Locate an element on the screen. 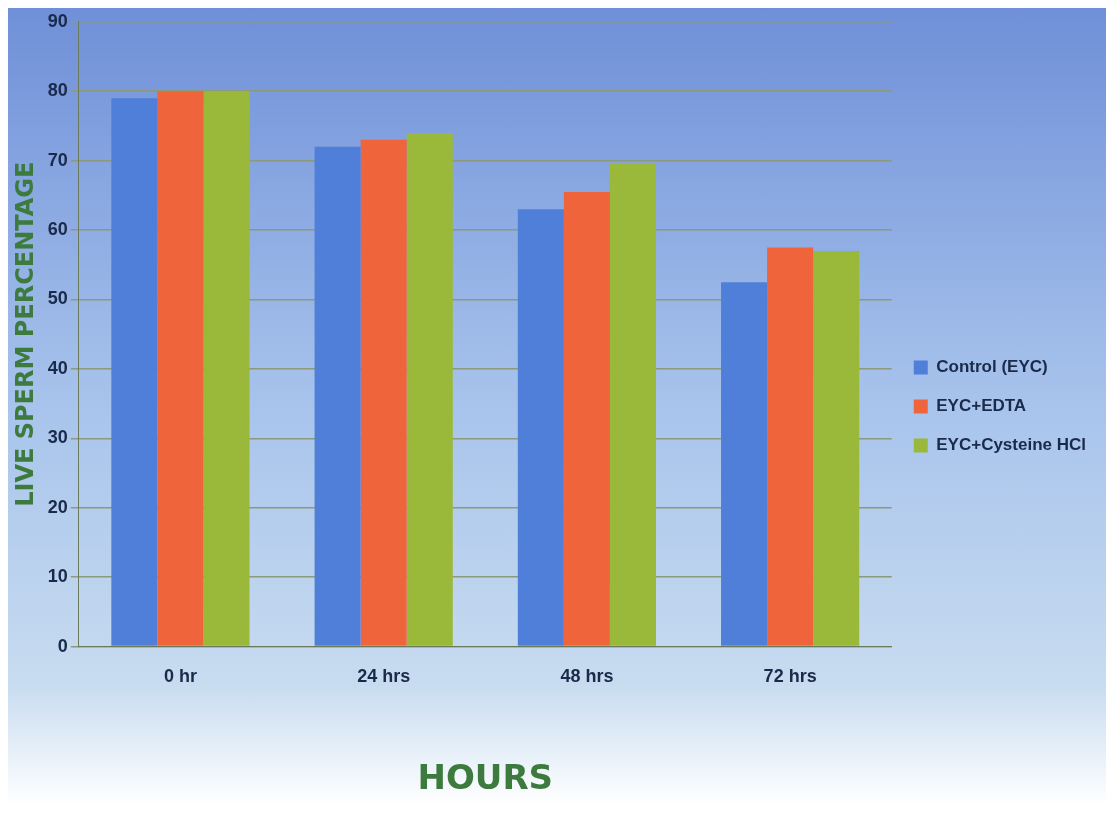  x-tick-label: 24 hrs is located at coordinates (384, 676).